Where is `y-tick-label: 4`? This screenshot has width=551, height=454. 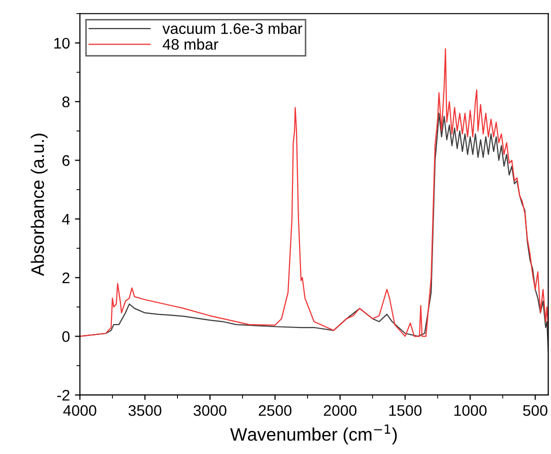 y-tick-label: 4 is located at coordinates (66, 219).